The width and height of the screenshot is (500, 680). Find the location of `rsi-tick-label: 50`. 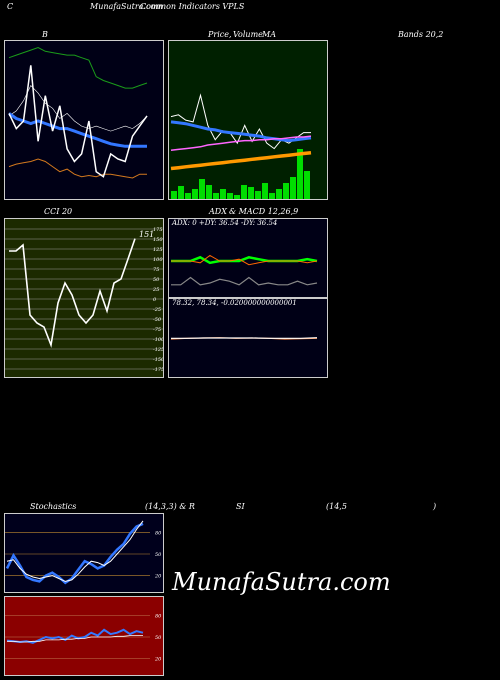

rsi-tick-label: 50 is located at coordinates (158, 638).